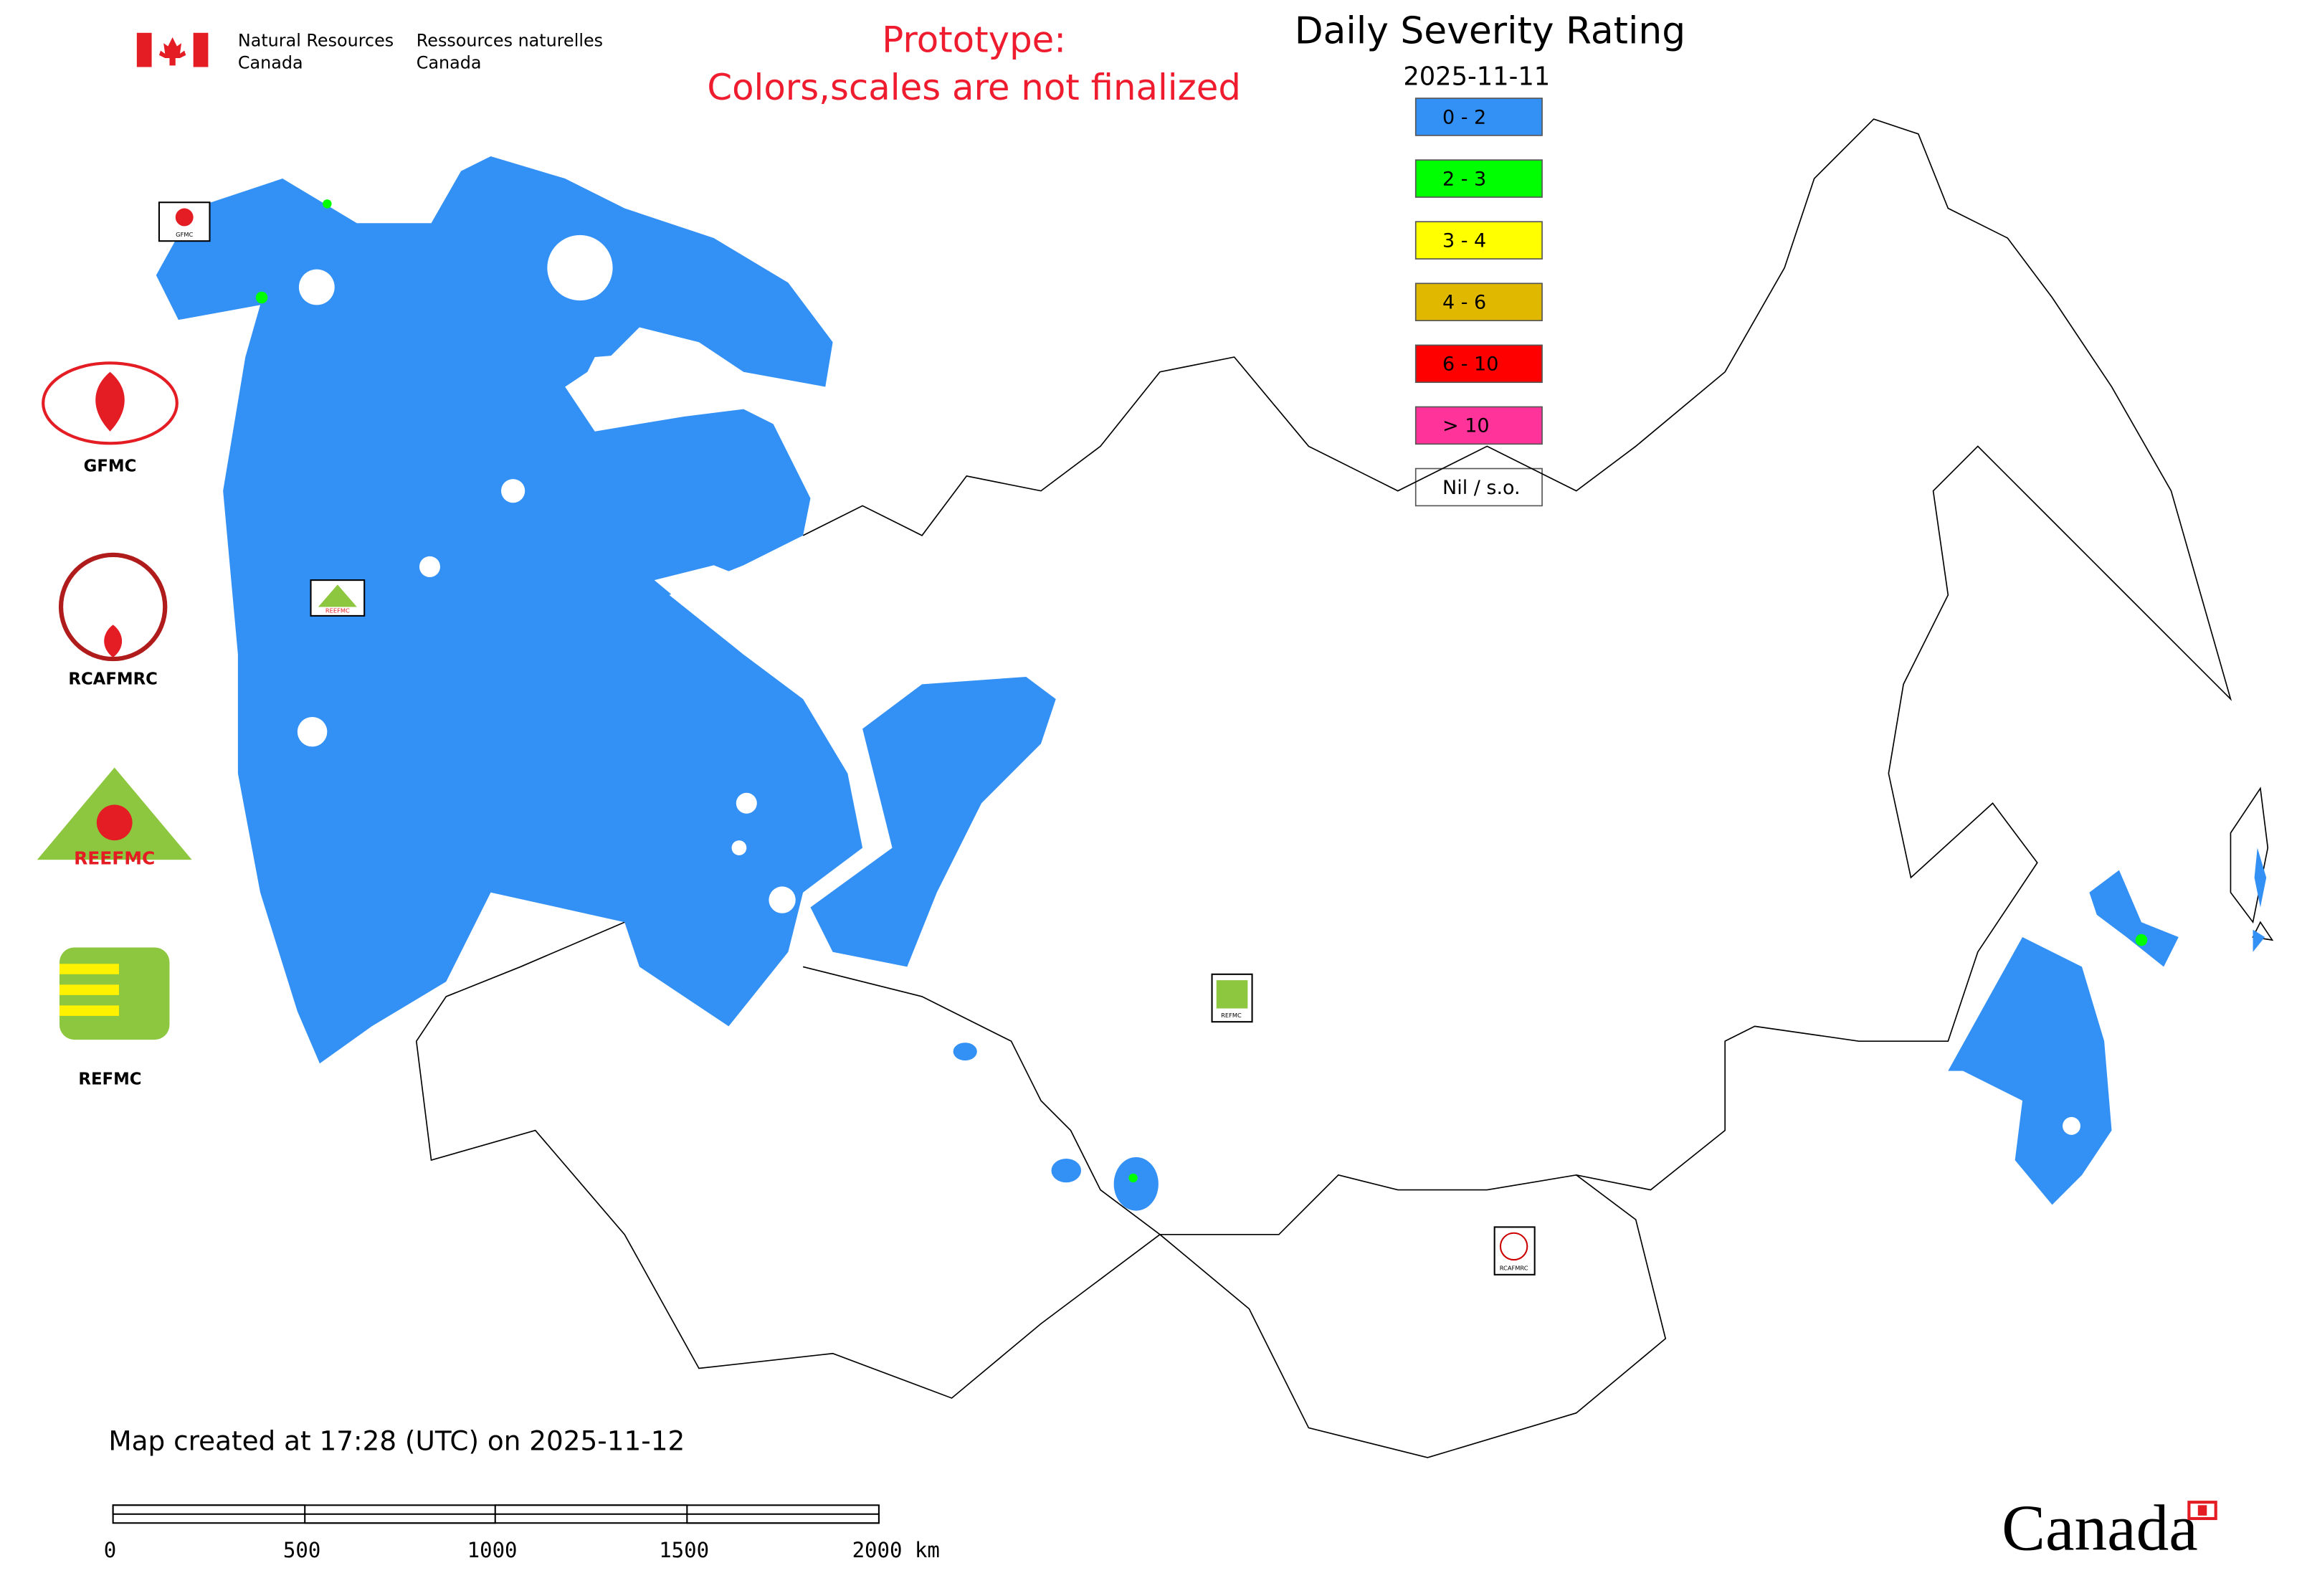 This screenshot has height=1596, width=2302. Describe the element at coordinates (1470, 364) in the screenshot. I see `legend-label: 6 - 10` at that location.